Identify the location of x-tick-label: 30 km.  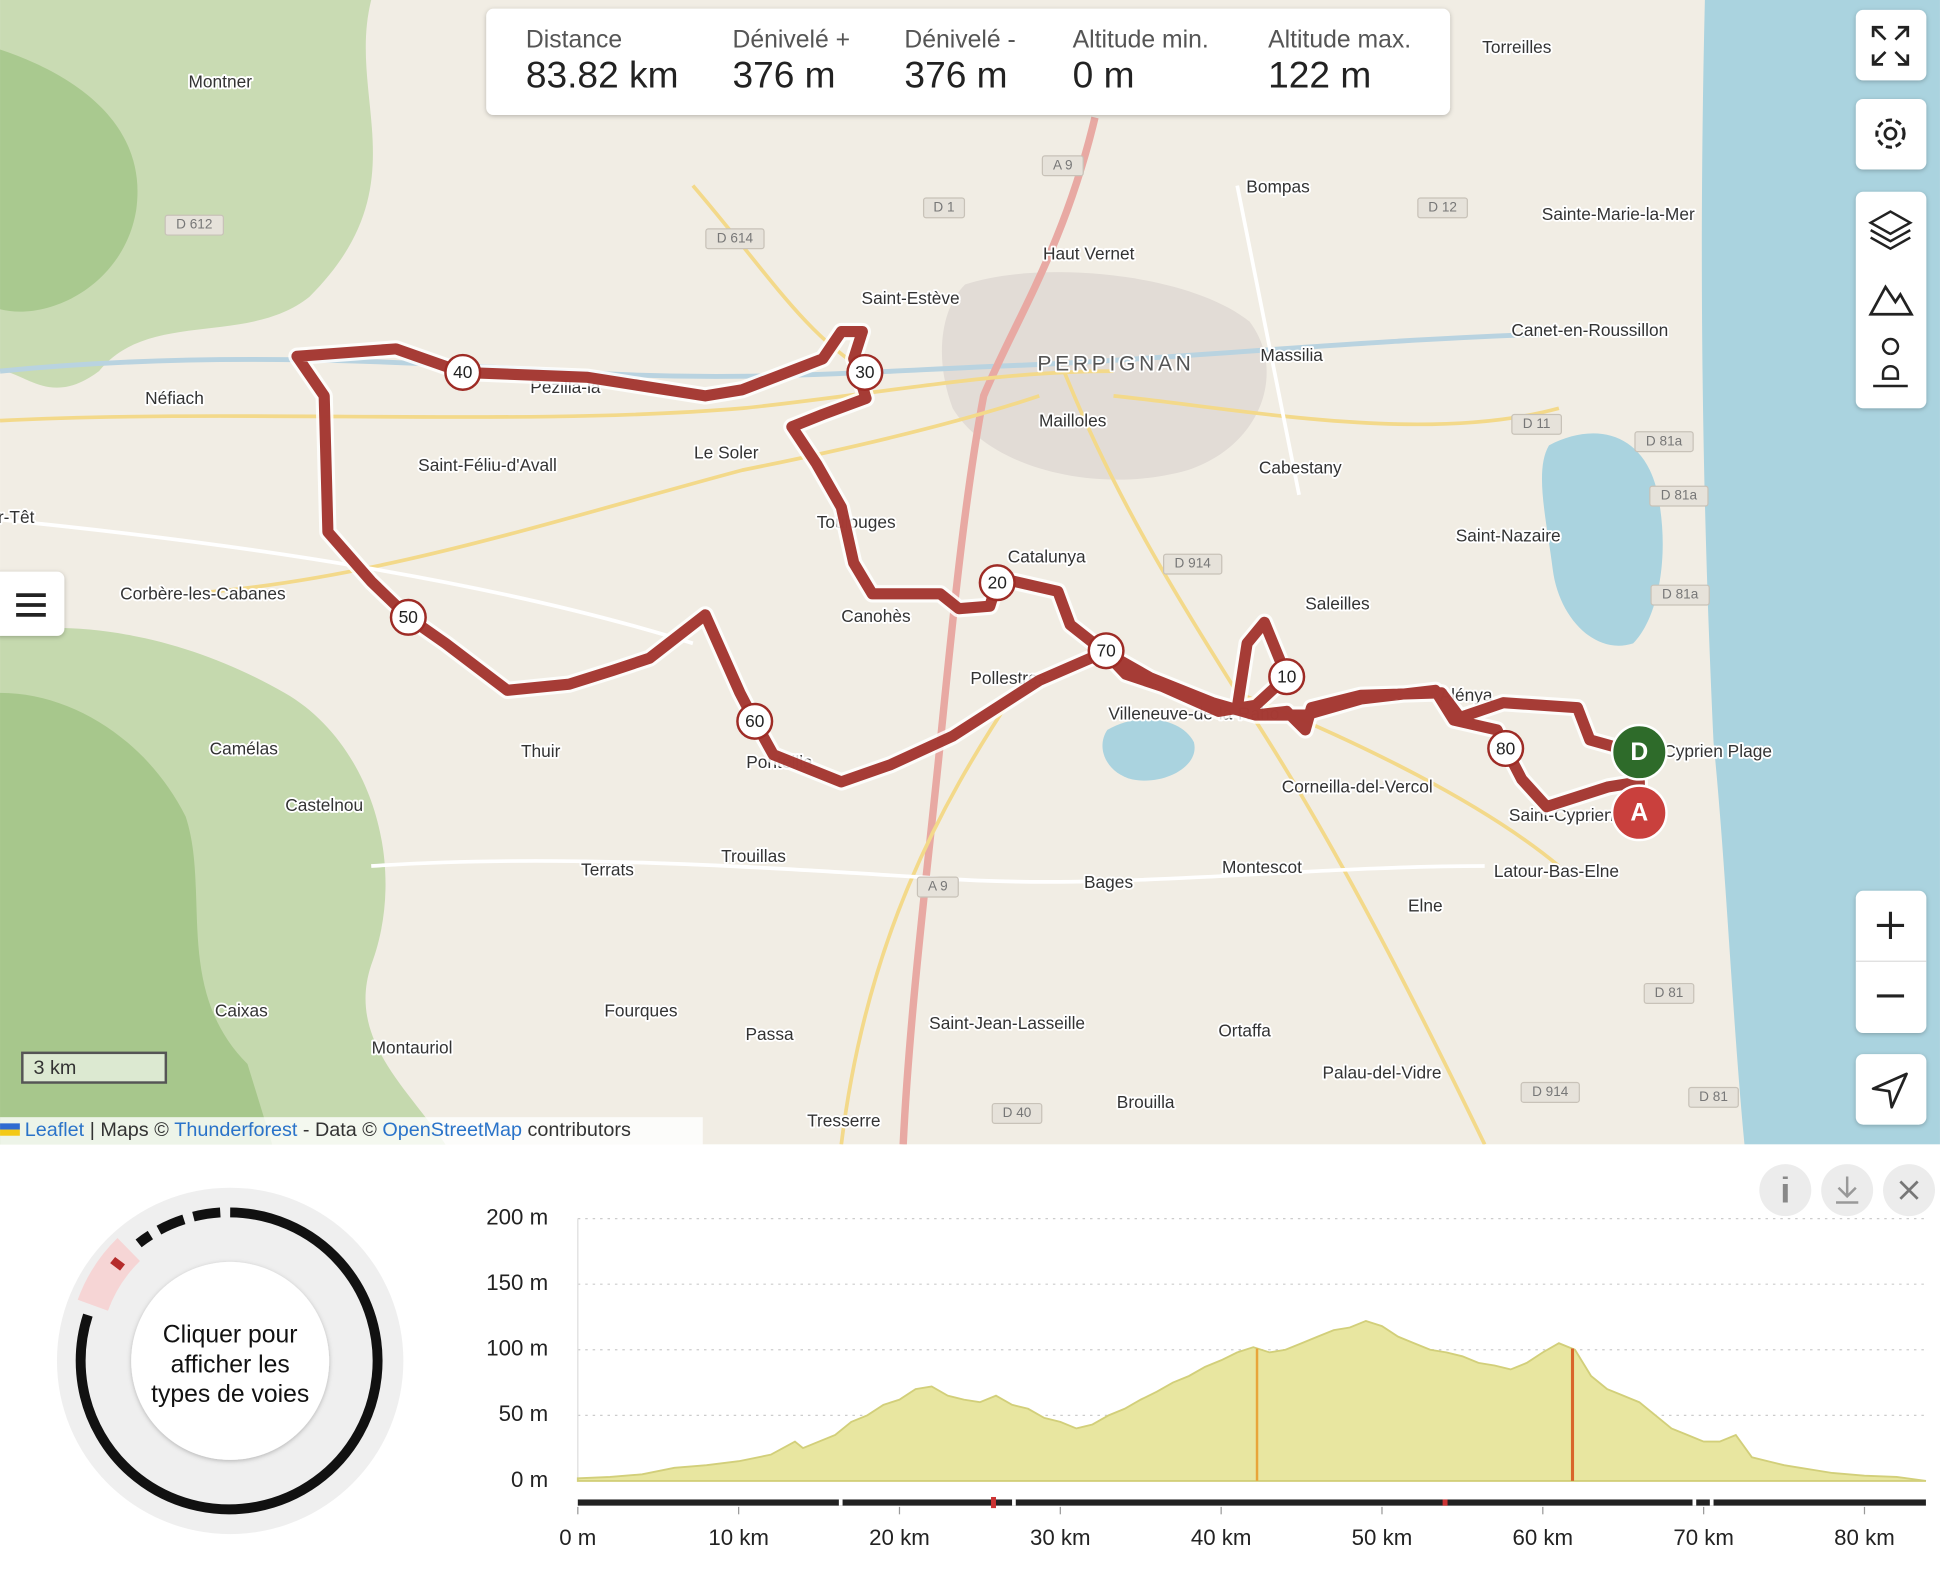
(1060, 1537).